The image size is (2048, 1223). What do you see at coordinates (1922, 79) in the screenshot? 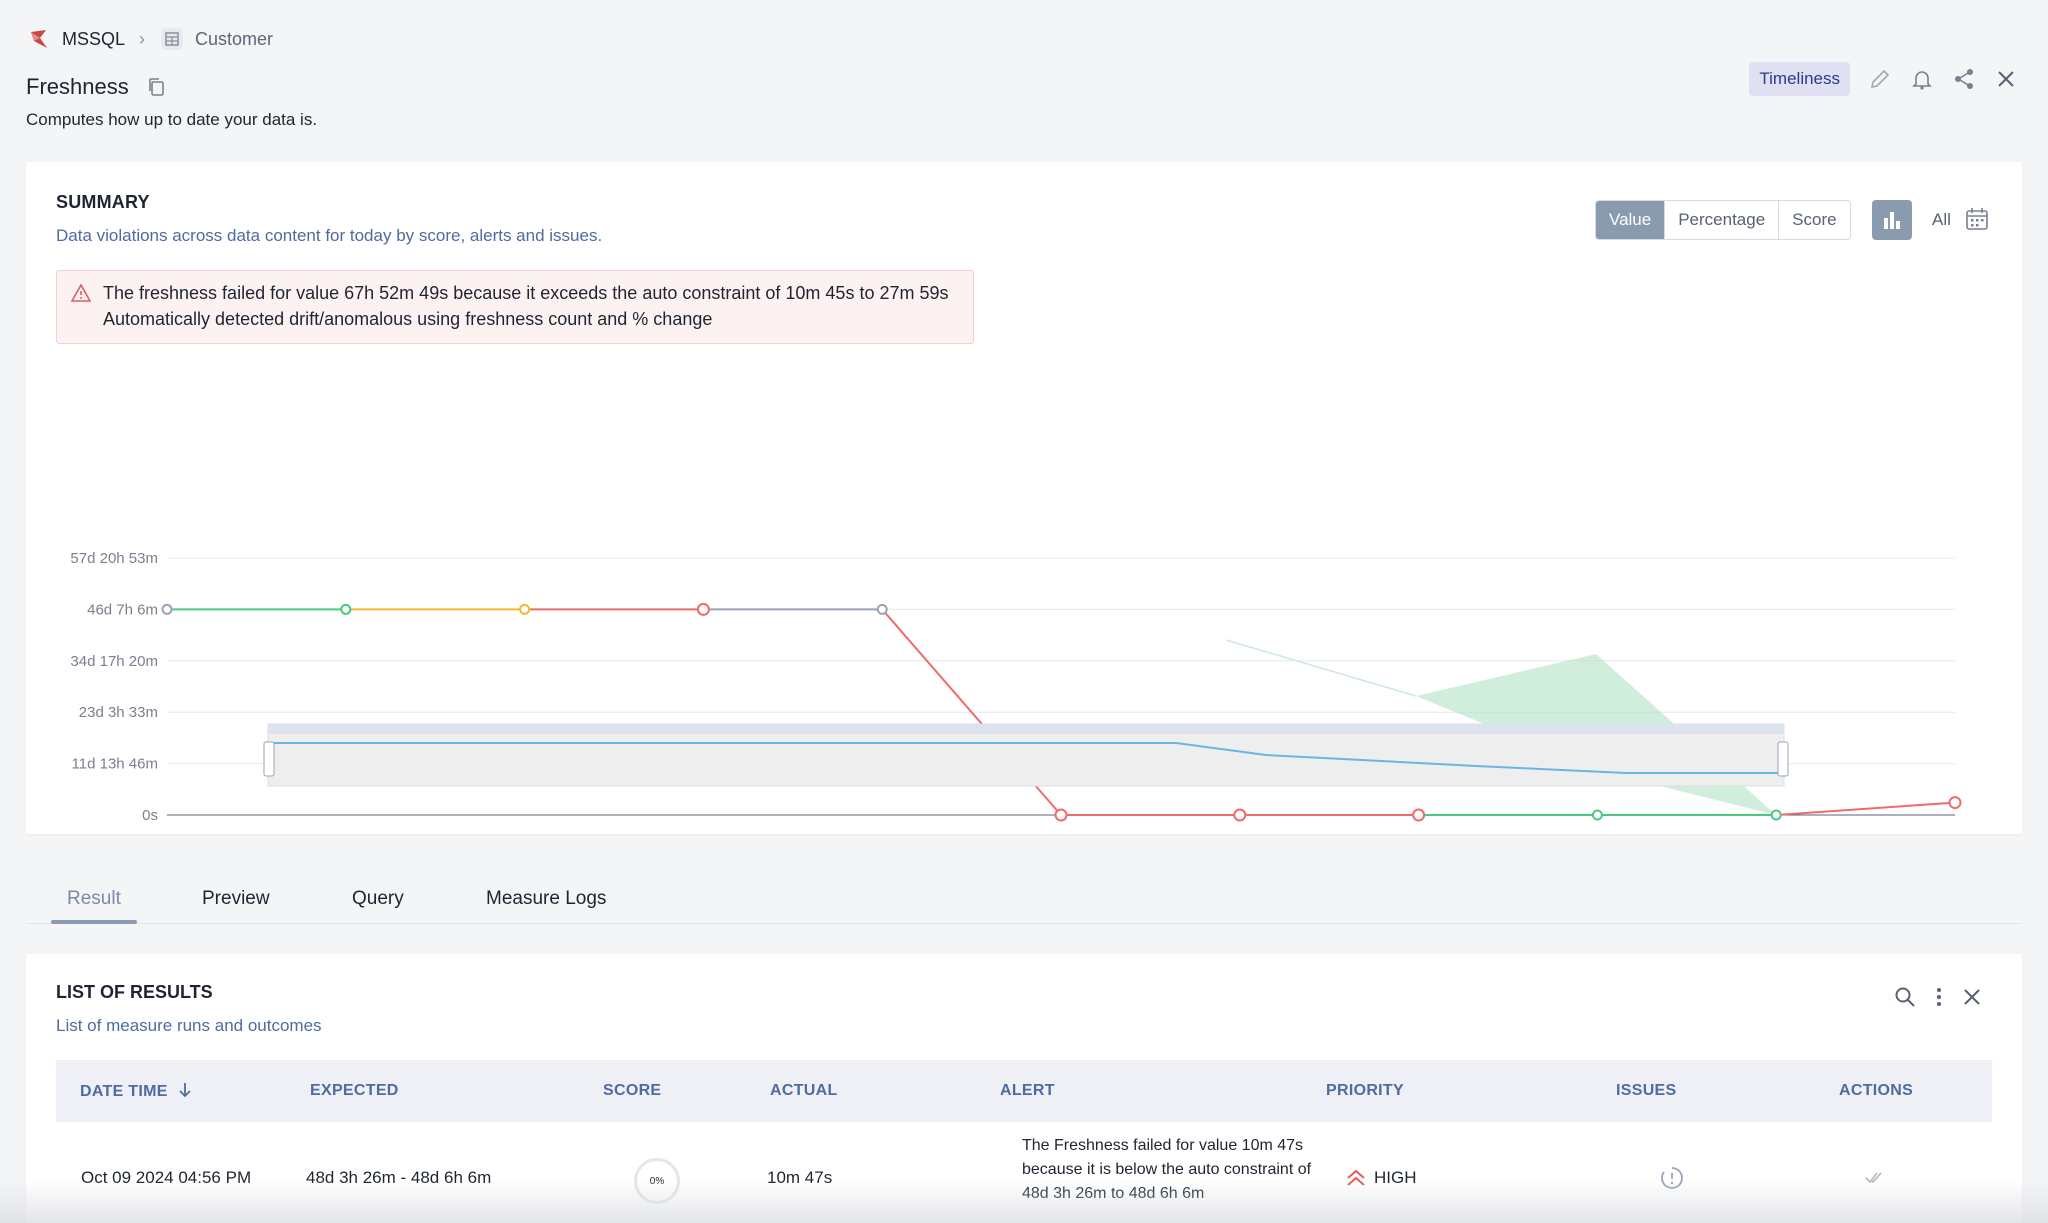
I see `bell-icon` at bounding box center [1922, 79].